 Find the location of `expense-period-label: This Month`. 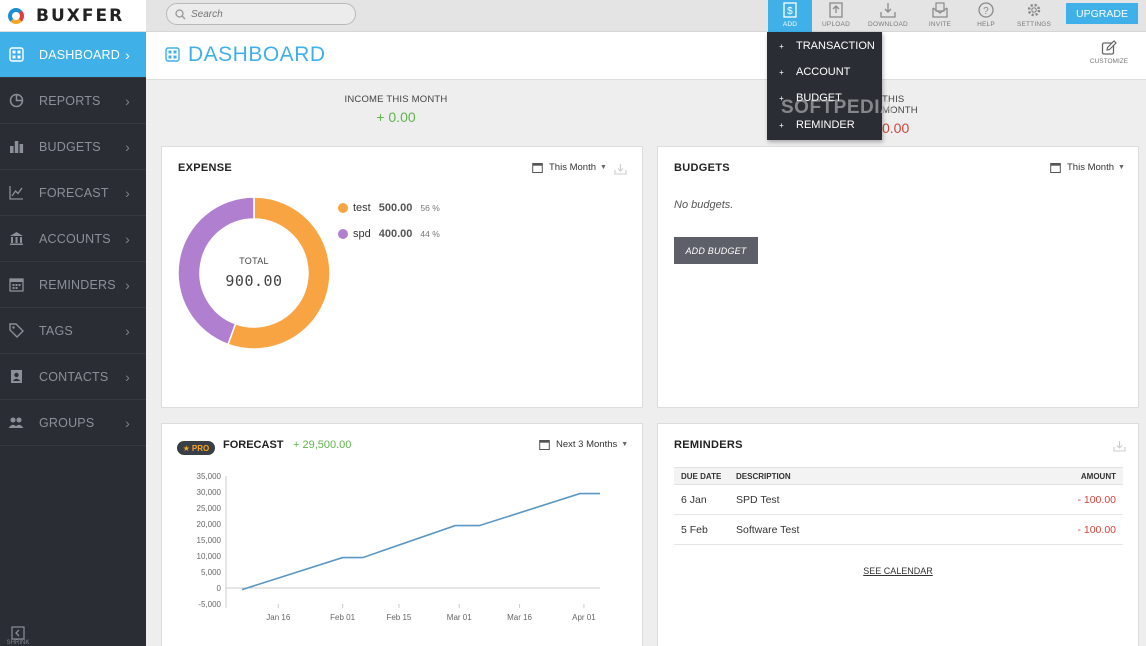

expense-period-label: This Month is located at coordinates (572, 167).